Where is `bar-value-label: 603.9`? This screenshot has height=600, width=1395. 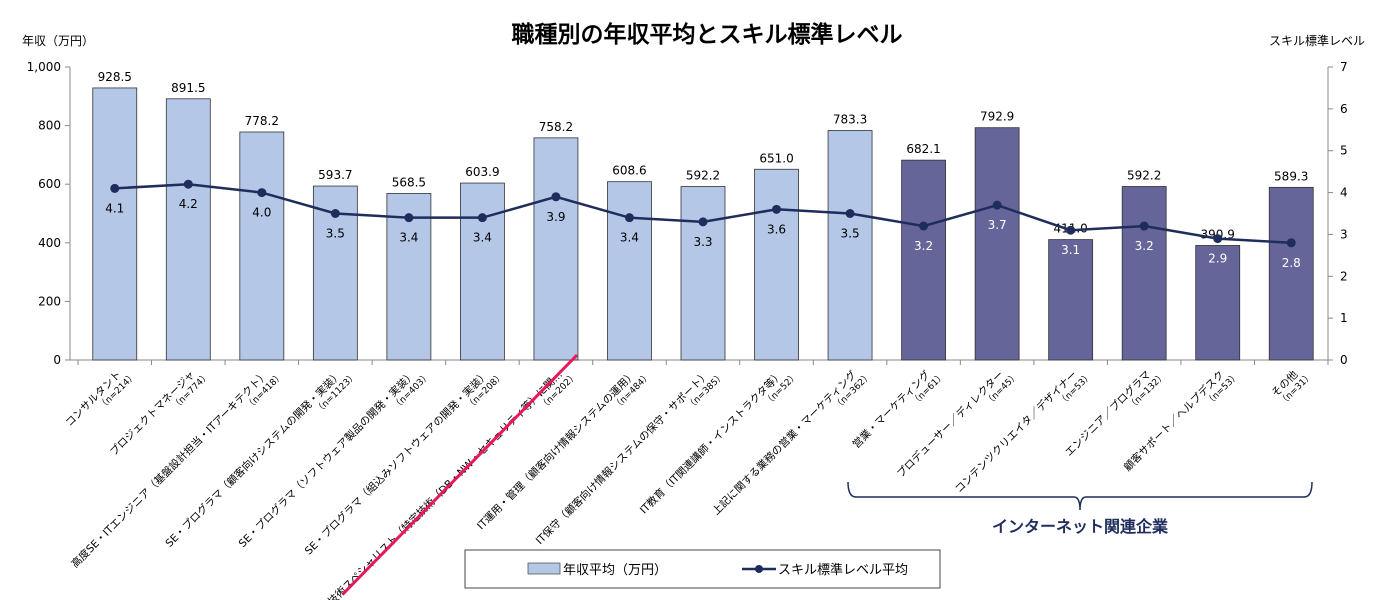 bar-value-label: 603.9 is located at coordinates (482, 172).